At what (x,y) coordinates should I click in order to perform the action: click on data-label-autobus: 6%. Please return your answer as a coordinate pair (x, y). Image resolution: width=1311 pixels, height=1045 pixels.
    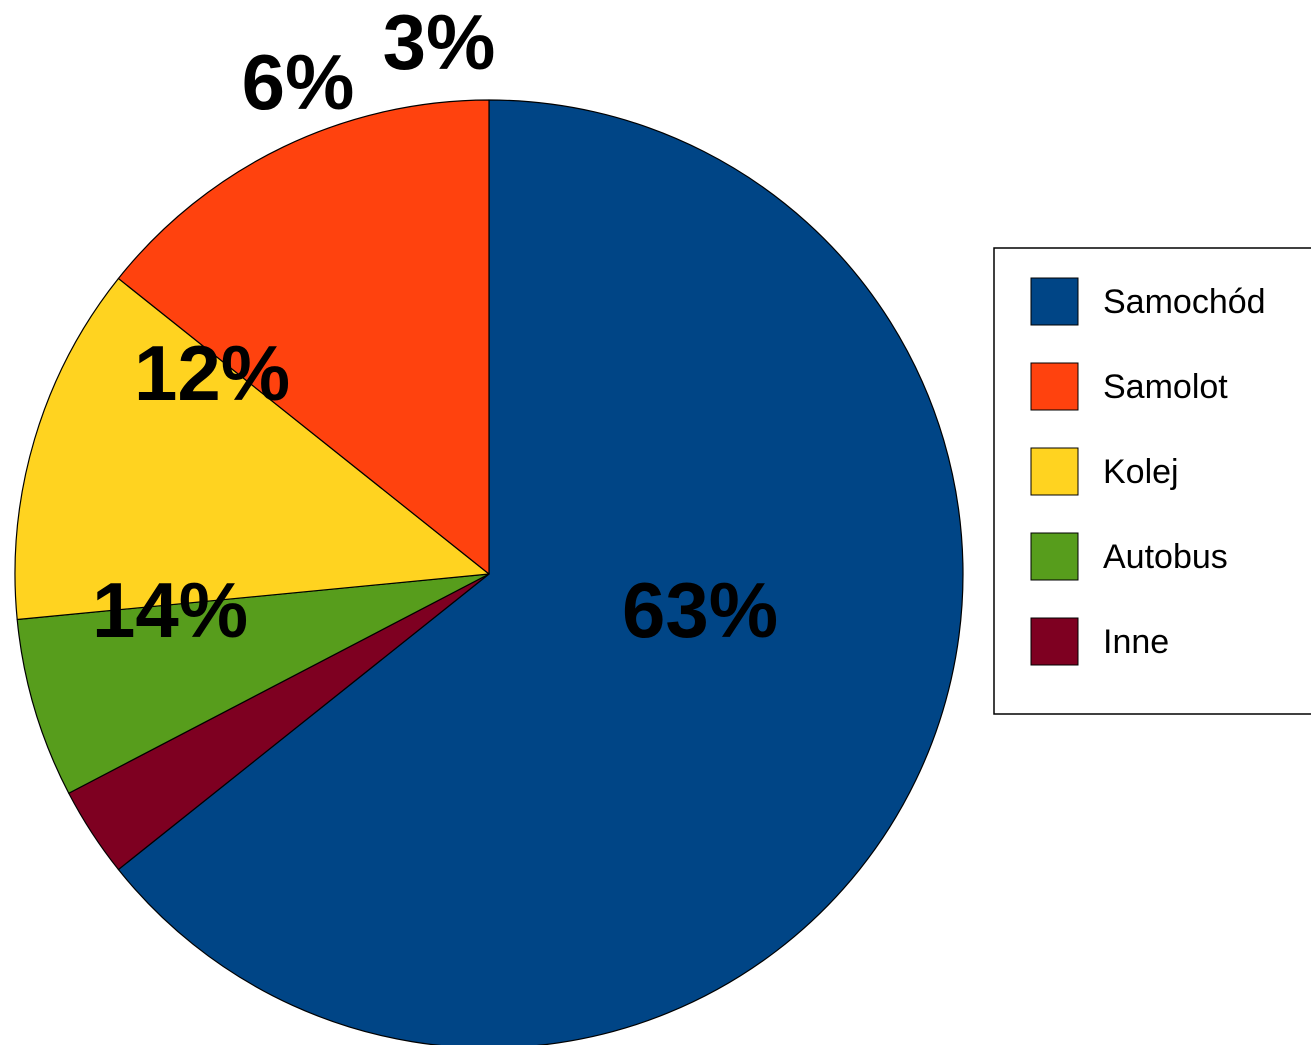
    Looking at the image, I should click on (298, 82).